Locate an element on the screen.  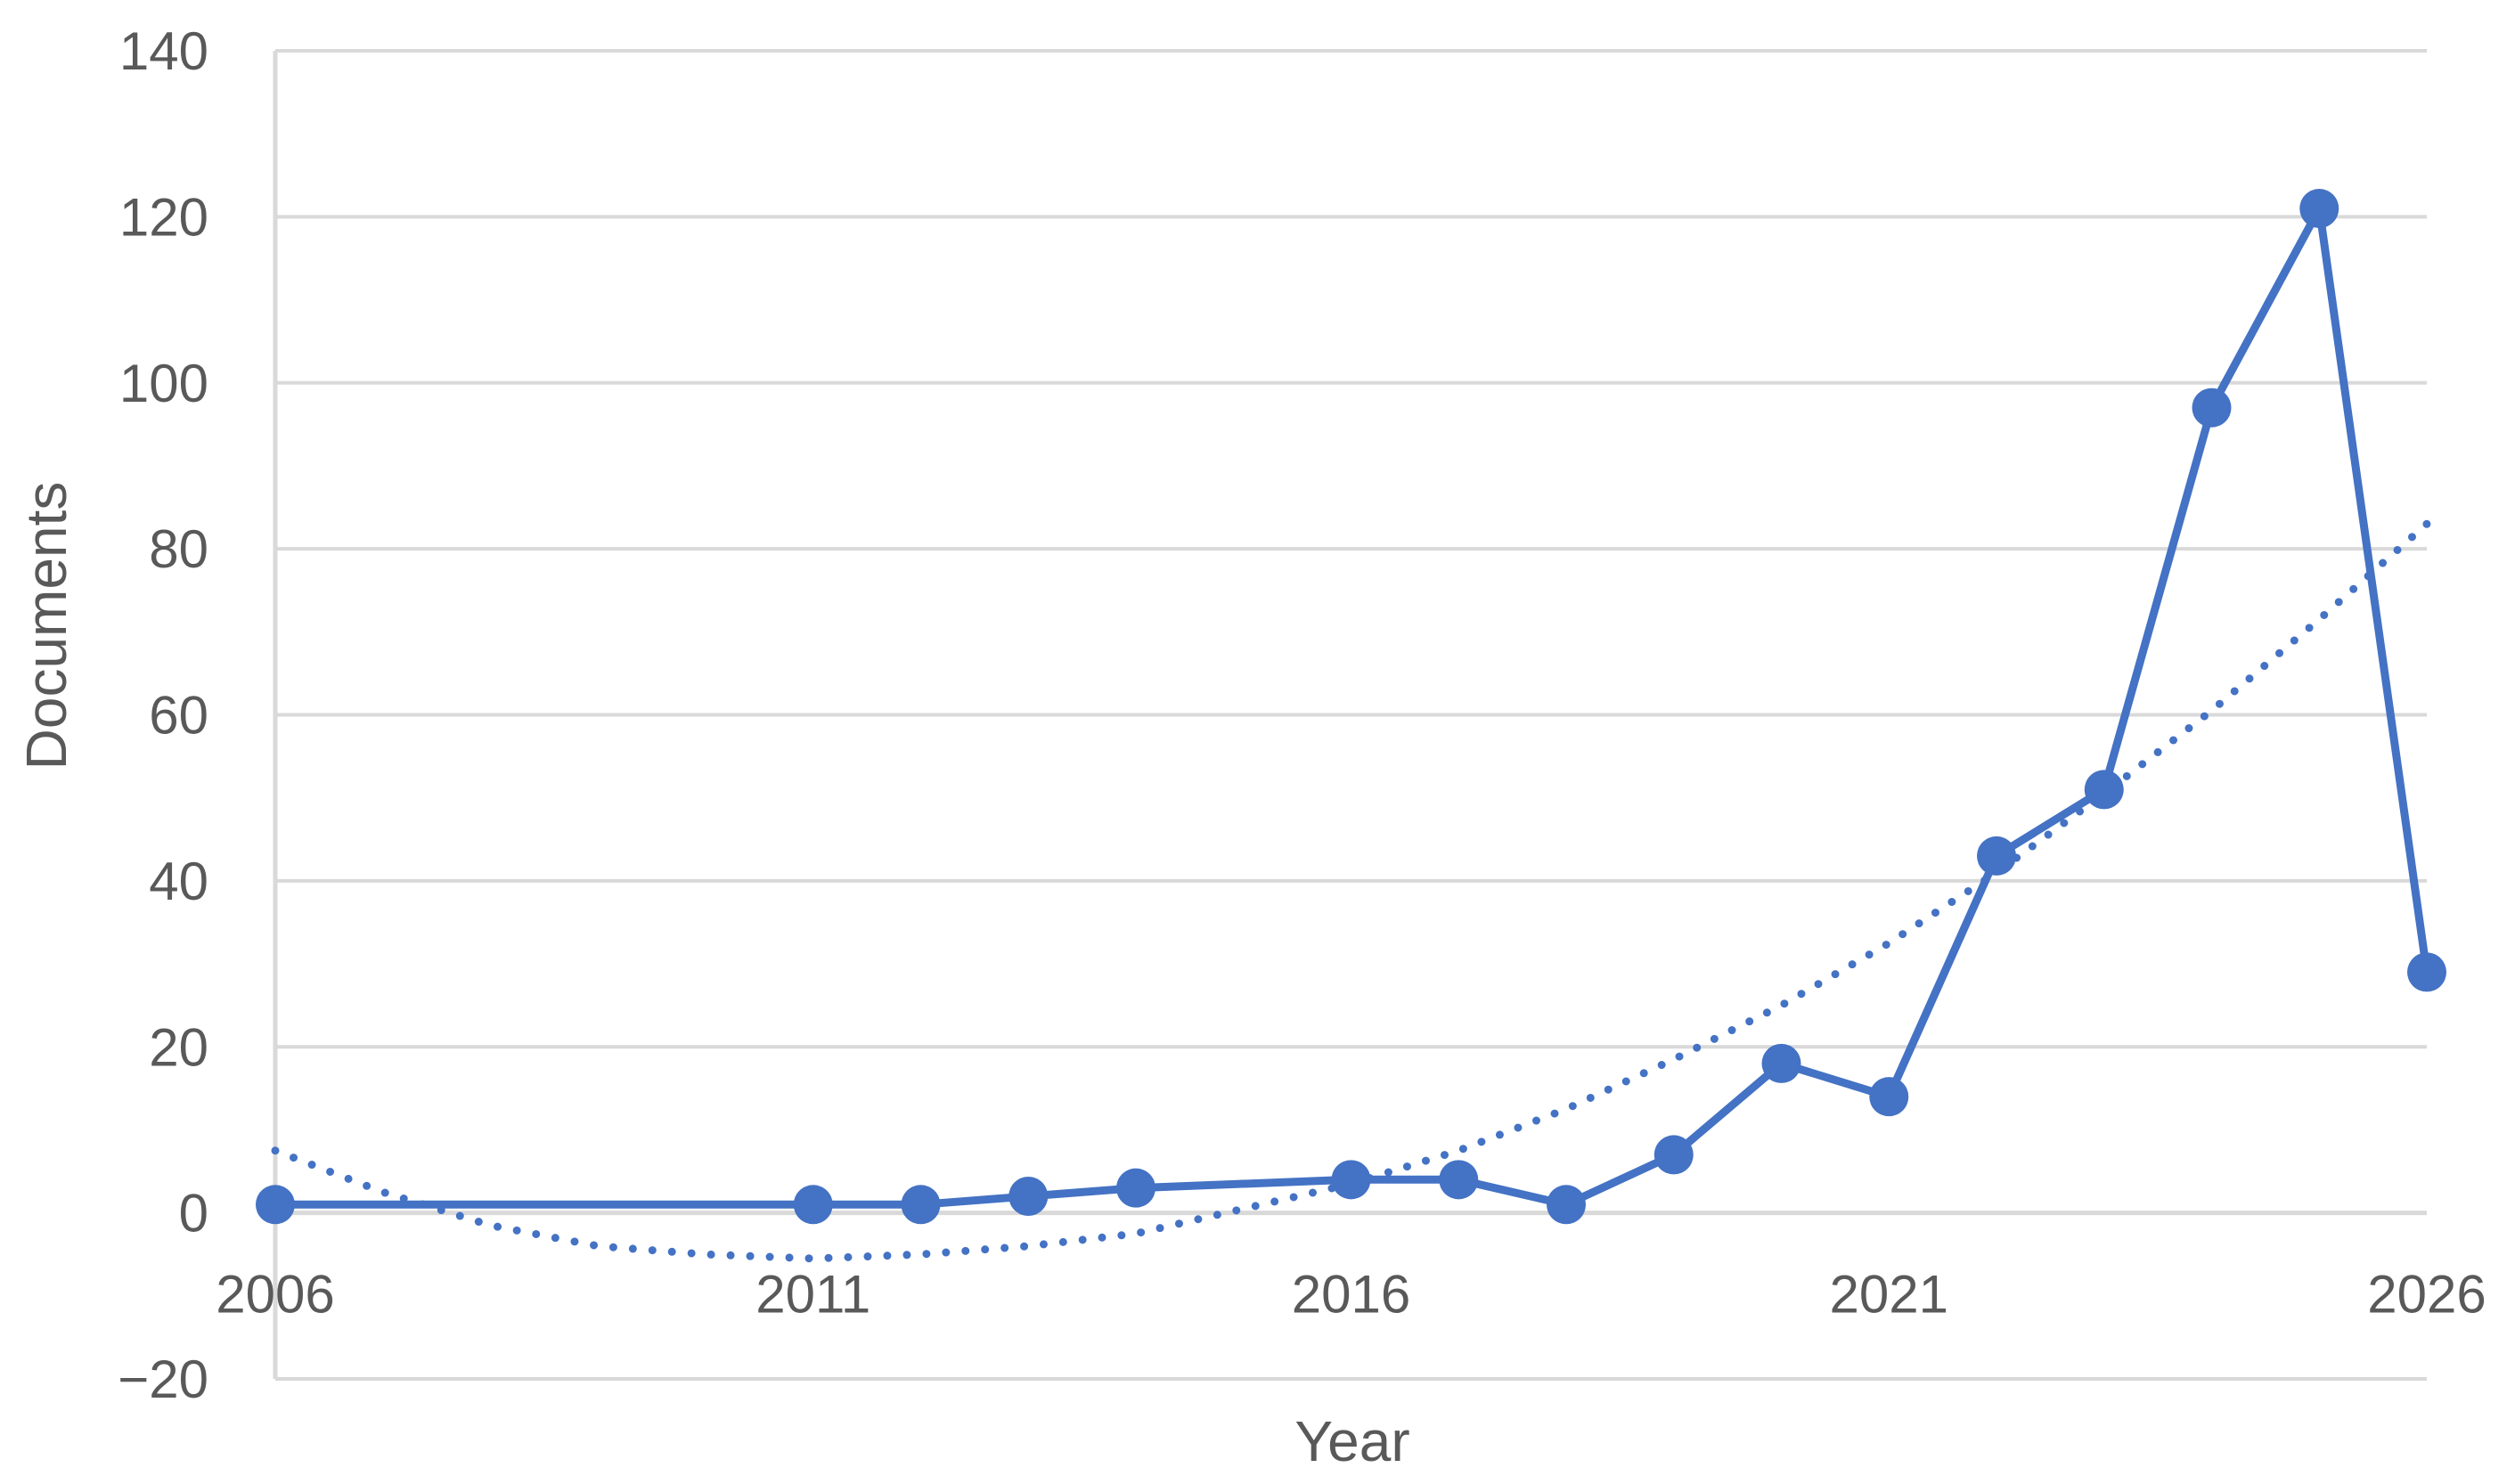
y-tick-label: 60 is located at coordinates (178, 716).